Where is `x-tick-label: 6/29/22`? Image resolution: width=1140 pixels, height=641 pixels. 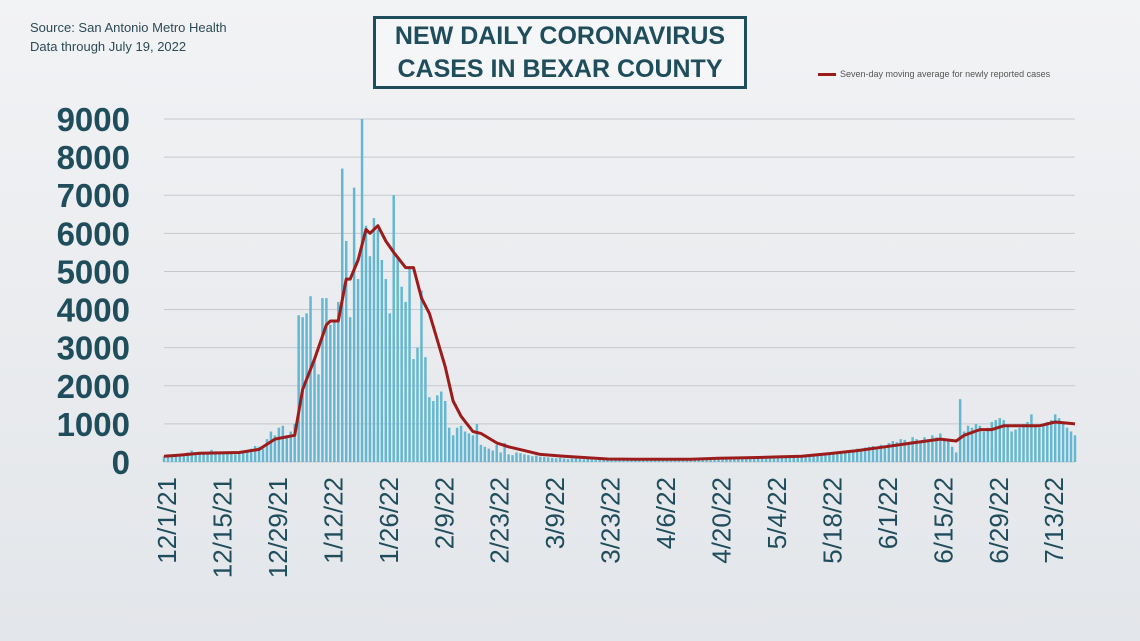 x-tick-label: 6/29/22 is located at coordinates (999, 520).